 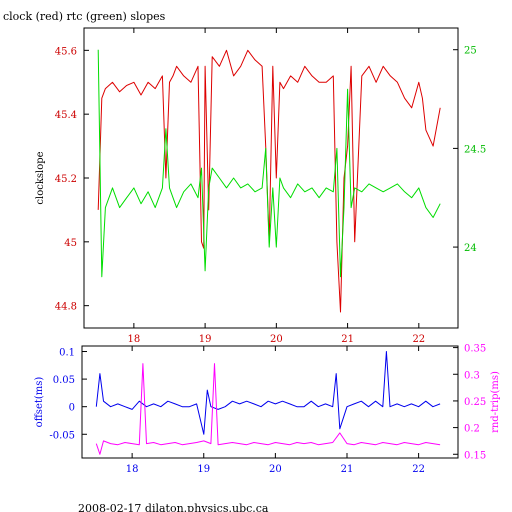 I want to click on bottom-y-tick-label: 0.05, so click(x=64, y=380).